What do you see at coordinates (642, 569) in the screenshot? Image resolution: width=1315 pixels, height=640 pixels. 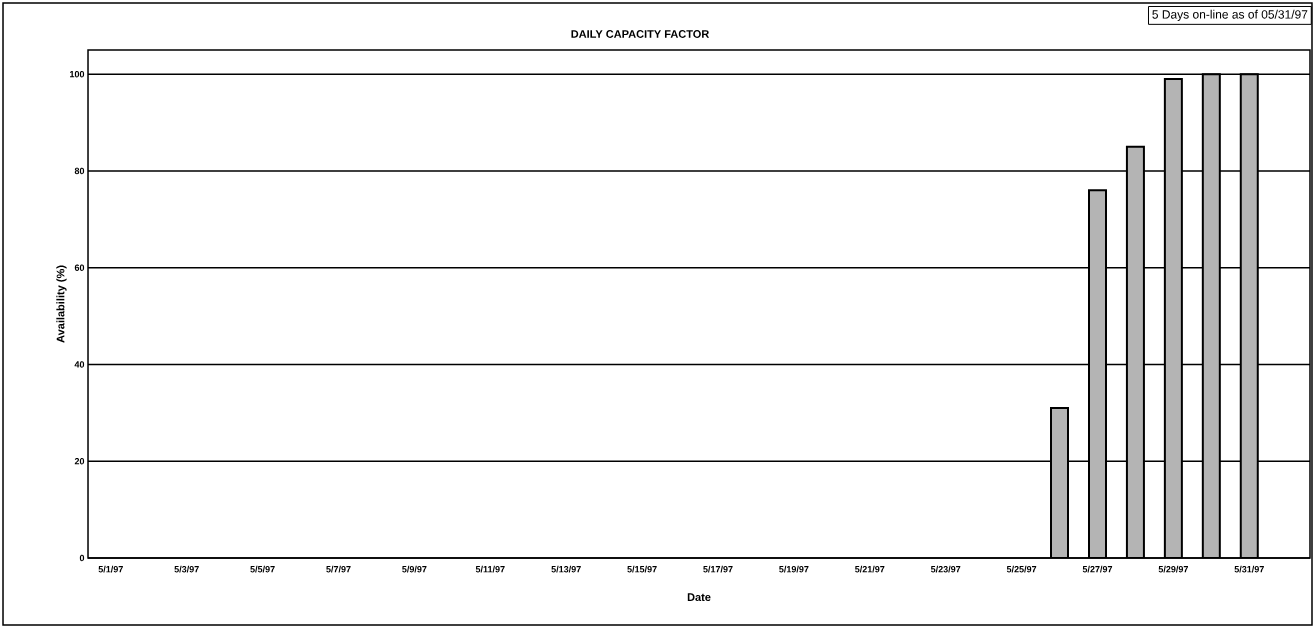 I see `x-tick-label: 5/15/97` at bounding box center [642, 569].